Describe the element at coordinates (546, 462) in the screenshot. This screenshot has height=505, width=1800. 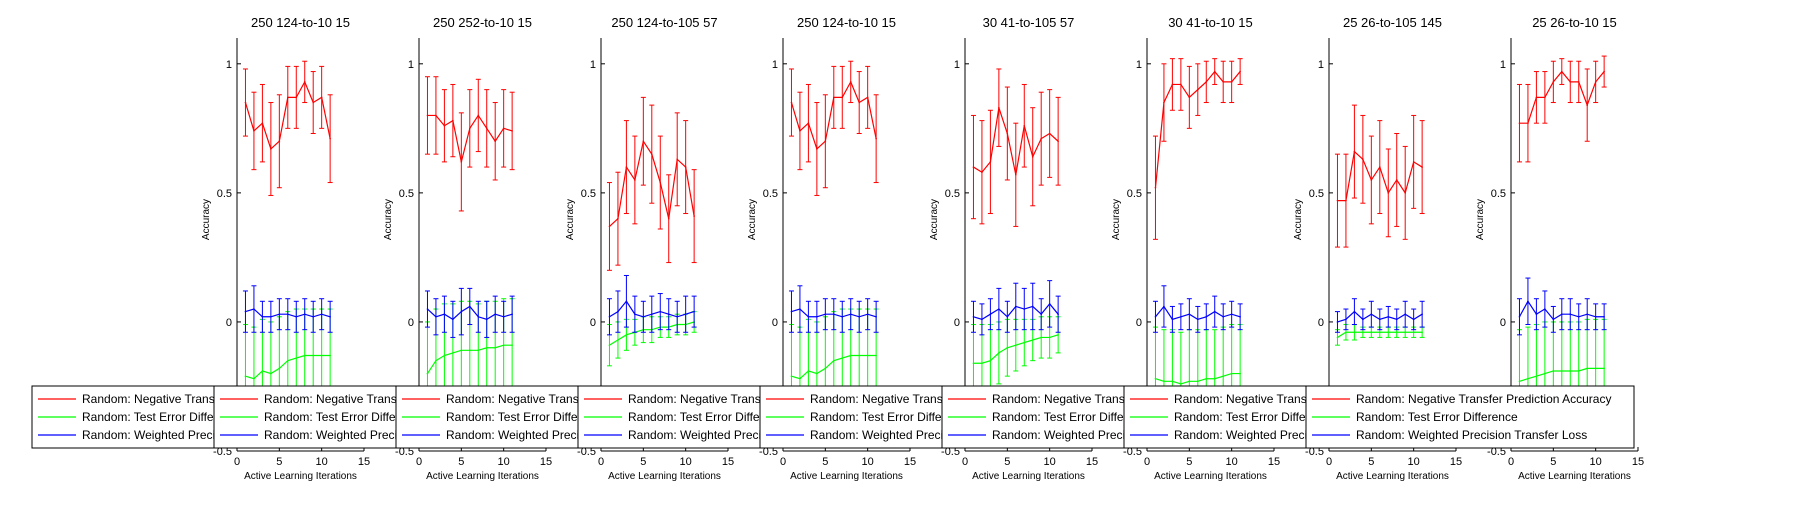
I see `x-tick-label: 15` at that location.